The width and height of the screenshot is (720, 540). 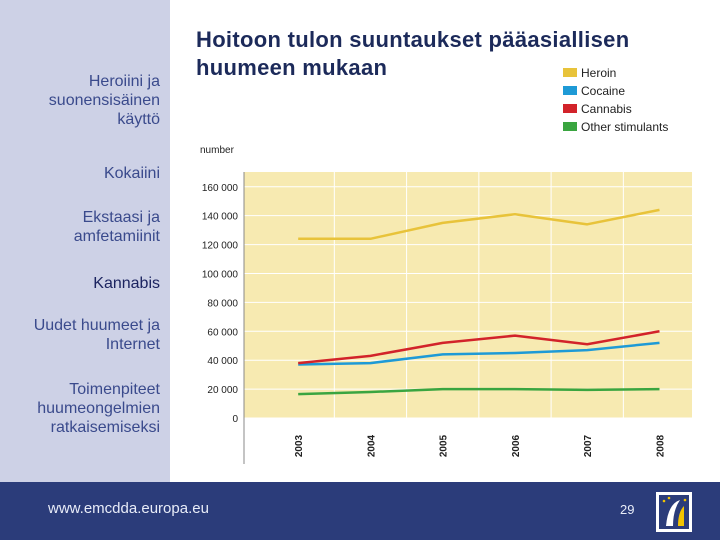 What do you see at coordinates (222, 332) in the screenshot?
I see `y-tick-label: 60 000` at bounding box center [222, 332].